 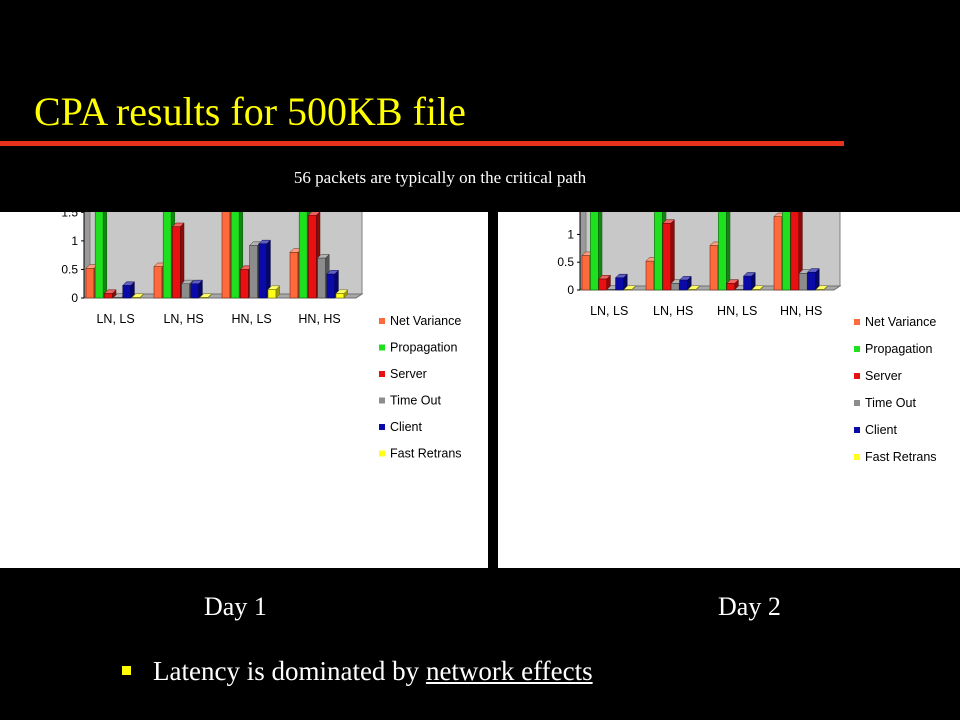 I want to click on legend-label: Net Variance, so click(x=425, y=321).